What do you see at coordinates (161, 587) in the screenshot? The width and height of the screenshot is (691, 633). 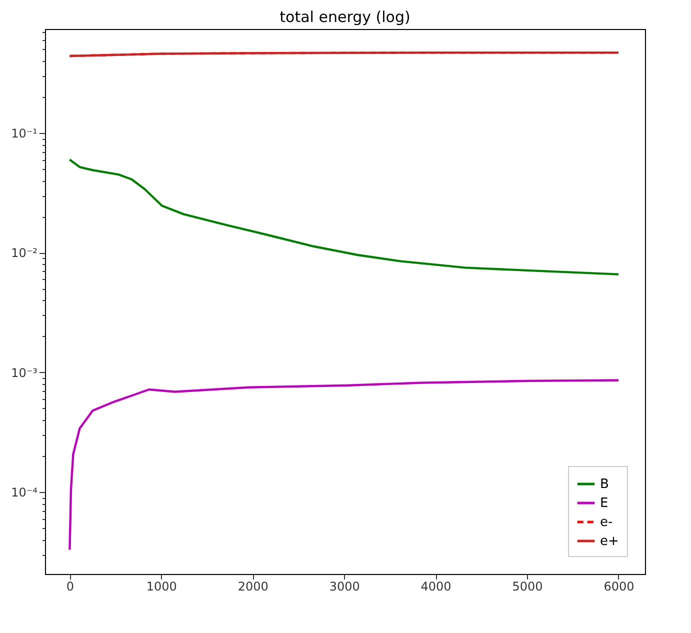 I see `x-tick-label: 1000` at bounding box center [161, 587].